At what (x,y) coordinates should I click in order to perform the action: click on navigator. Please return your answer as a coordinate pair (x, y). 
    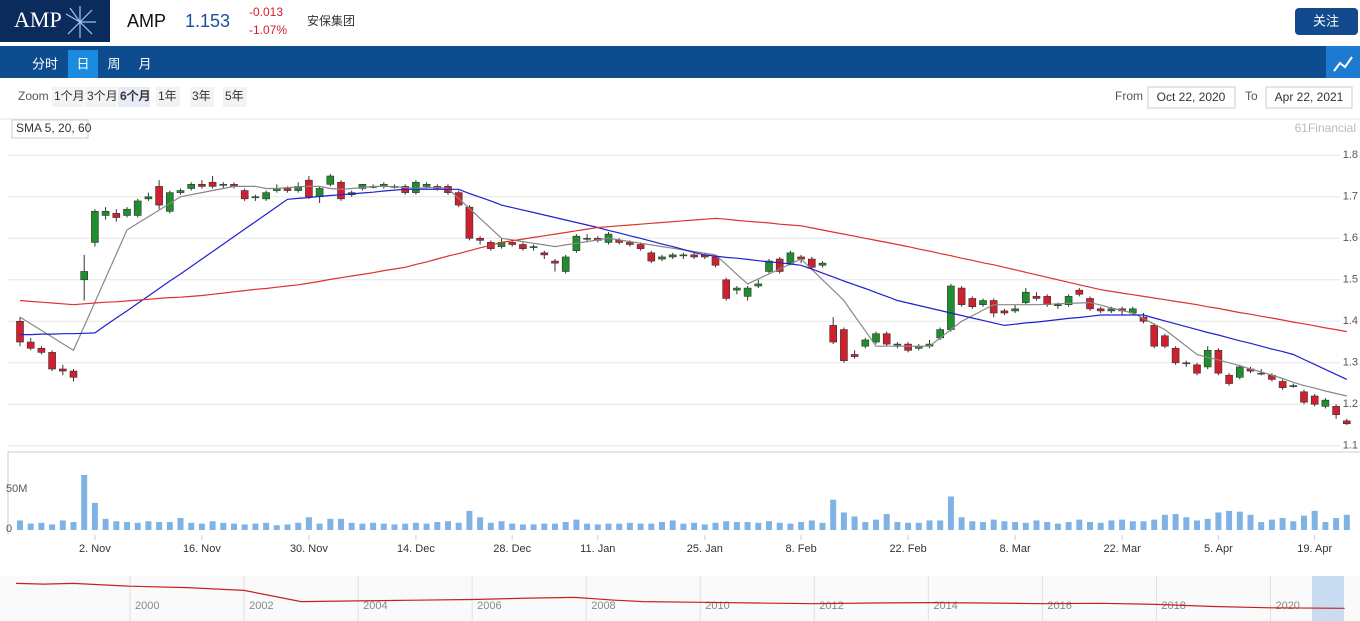
    Looking at the image, I should click on (680, 598).